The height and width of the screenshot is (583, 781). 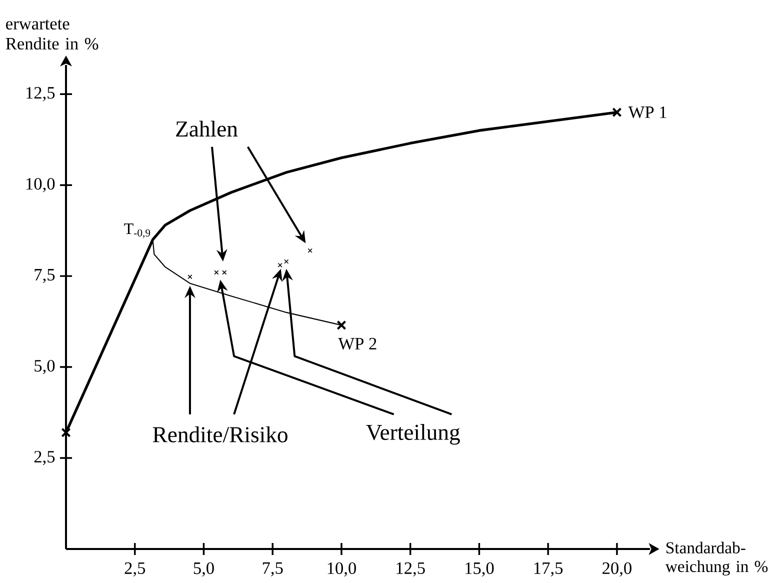 I want to click on x-tick-label: 20,0, so click(x=617, y=569).